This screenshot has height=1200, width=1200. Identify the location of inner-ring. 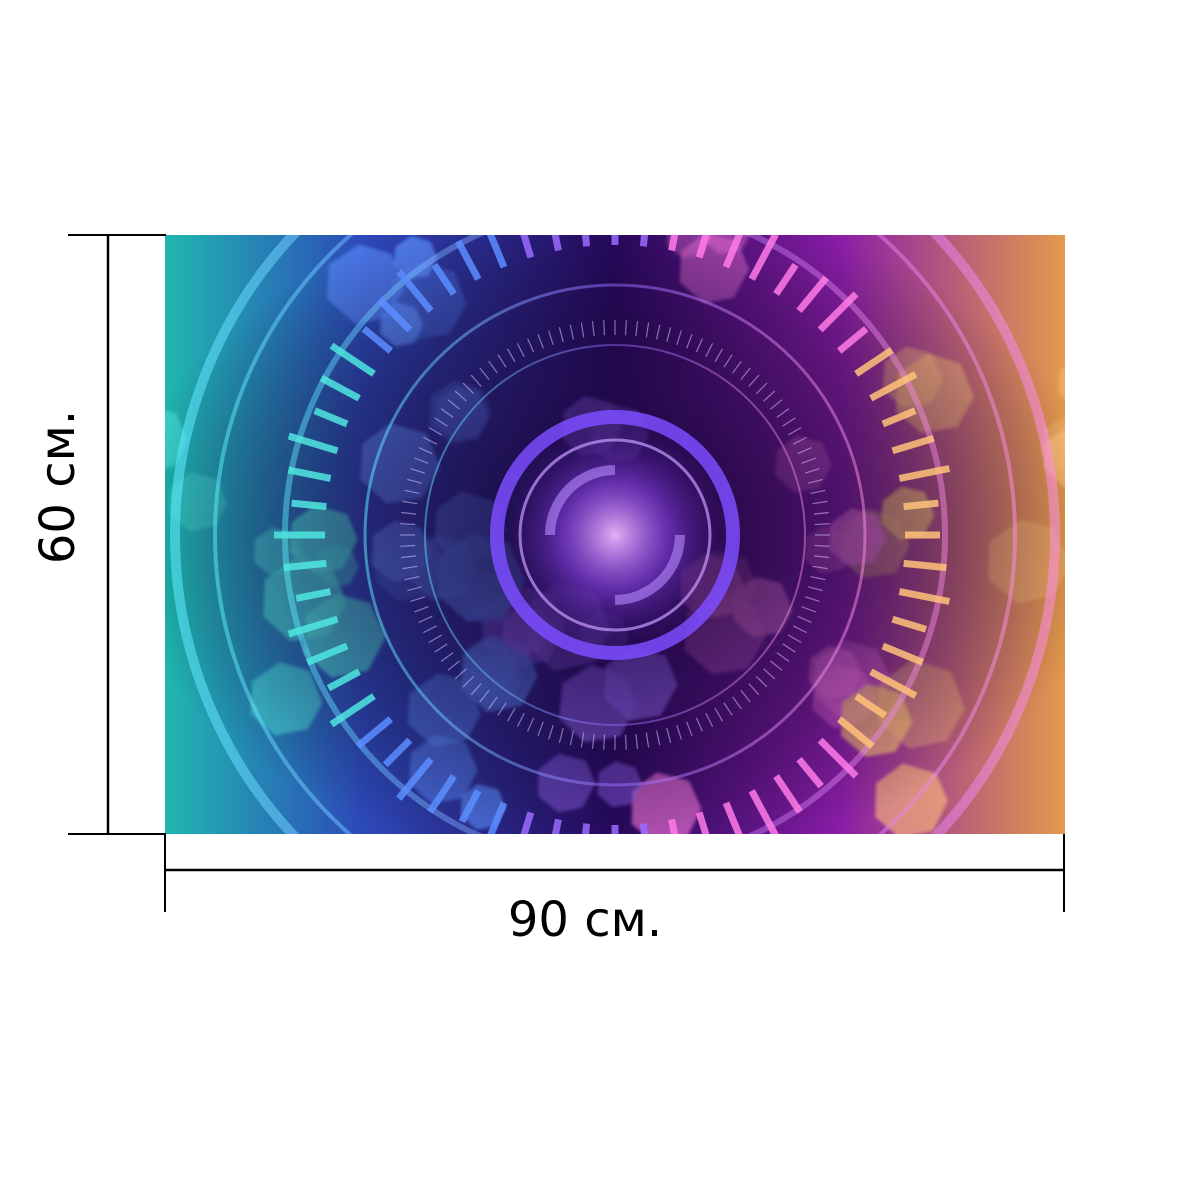
(615, 535).